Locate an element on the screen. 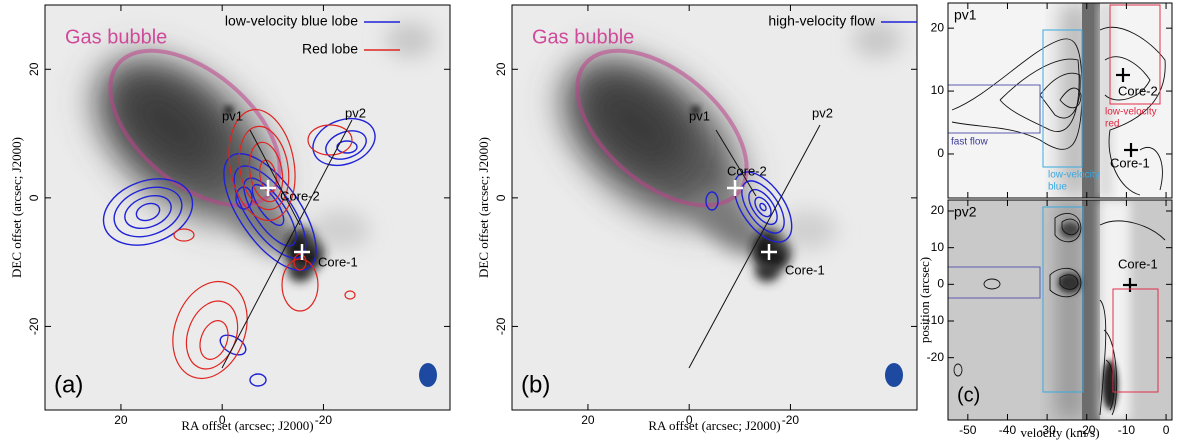 Image resolution: width=1177 pixels, height=440 pixels. panel-title: pv1 is located at coordinates (965, 15).